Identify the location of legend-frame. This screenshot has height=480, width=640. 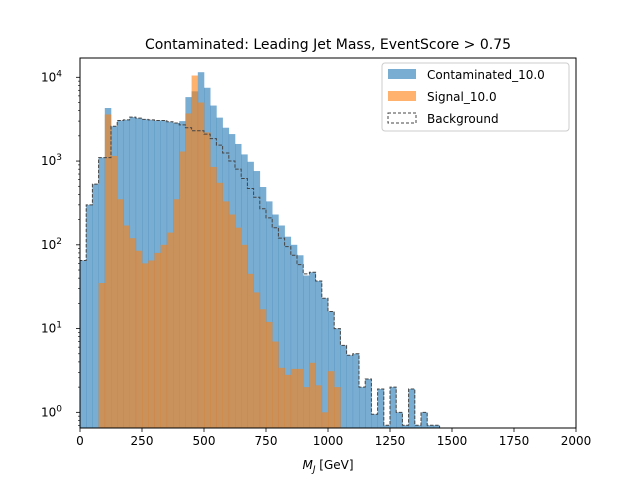
(475, 97).